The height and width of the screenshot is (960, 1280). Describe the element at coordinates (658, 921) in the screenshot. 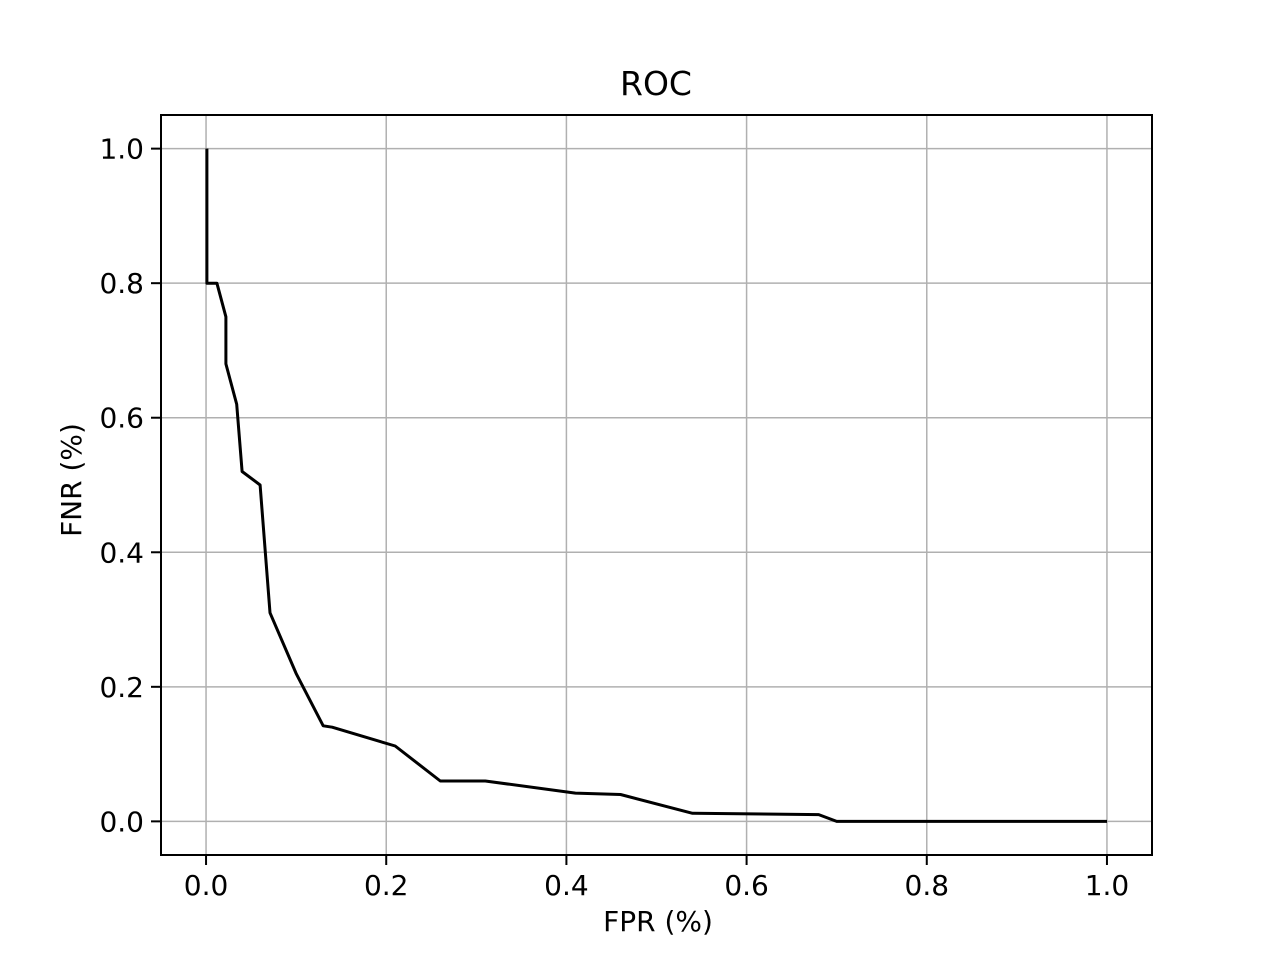

I see `x-axis-label: FPR (%)` at that location.